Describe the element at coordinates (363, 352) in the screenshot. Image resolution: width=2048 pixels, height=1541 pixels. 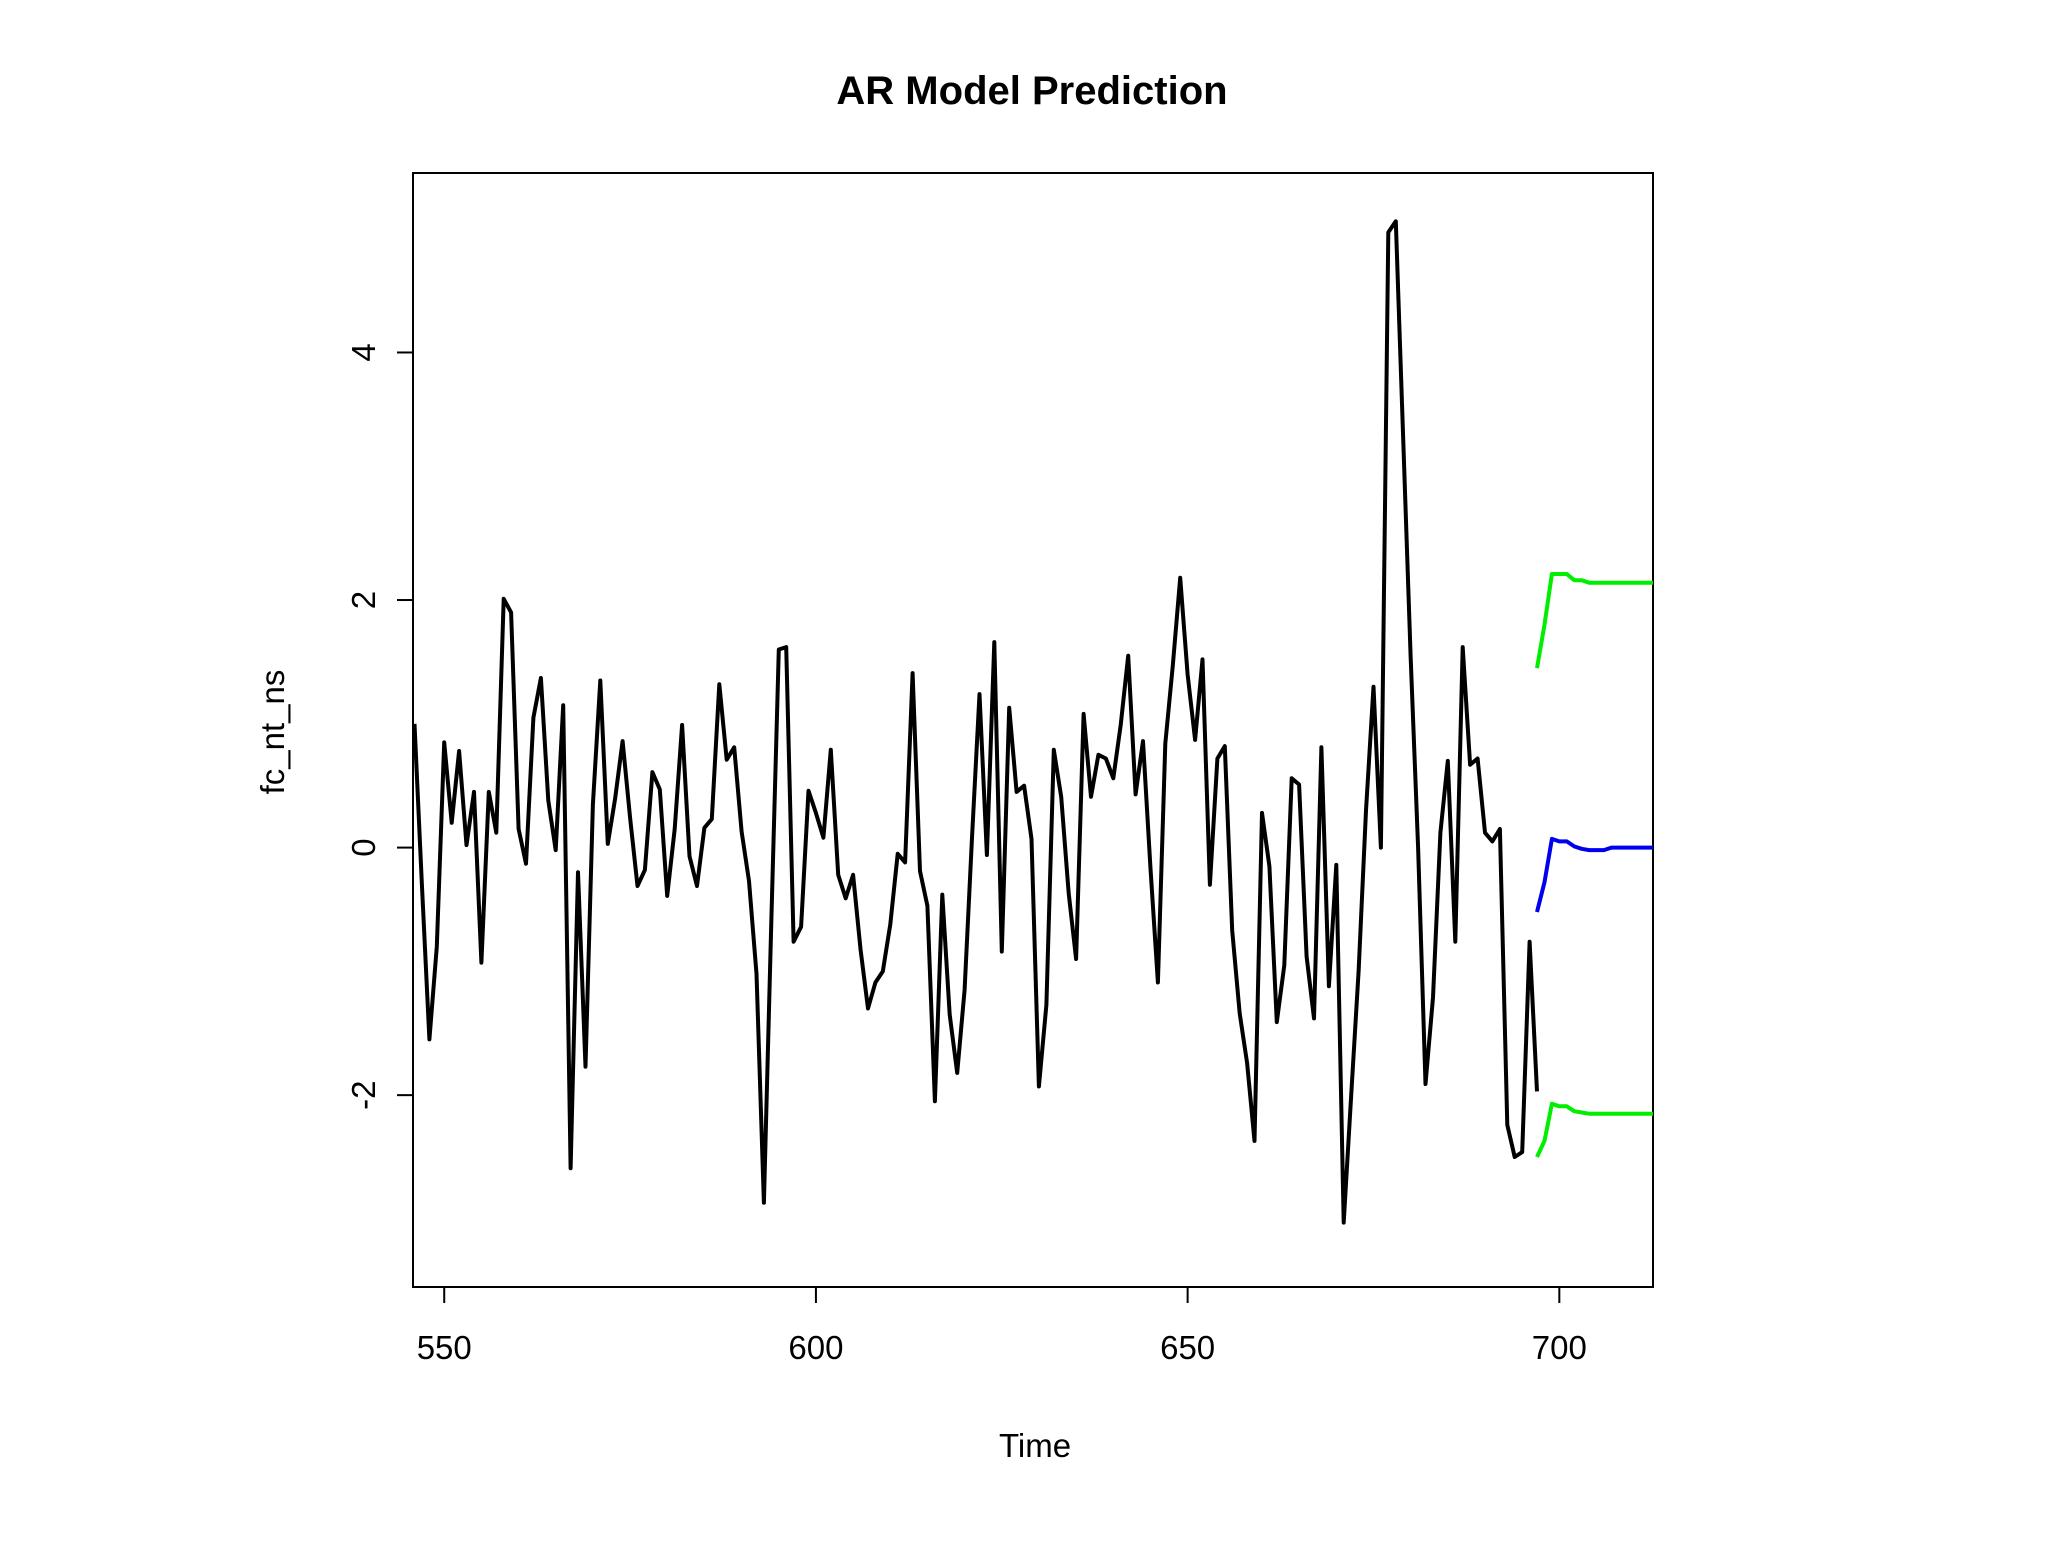
I see `y-tick-label: 4` at that location.